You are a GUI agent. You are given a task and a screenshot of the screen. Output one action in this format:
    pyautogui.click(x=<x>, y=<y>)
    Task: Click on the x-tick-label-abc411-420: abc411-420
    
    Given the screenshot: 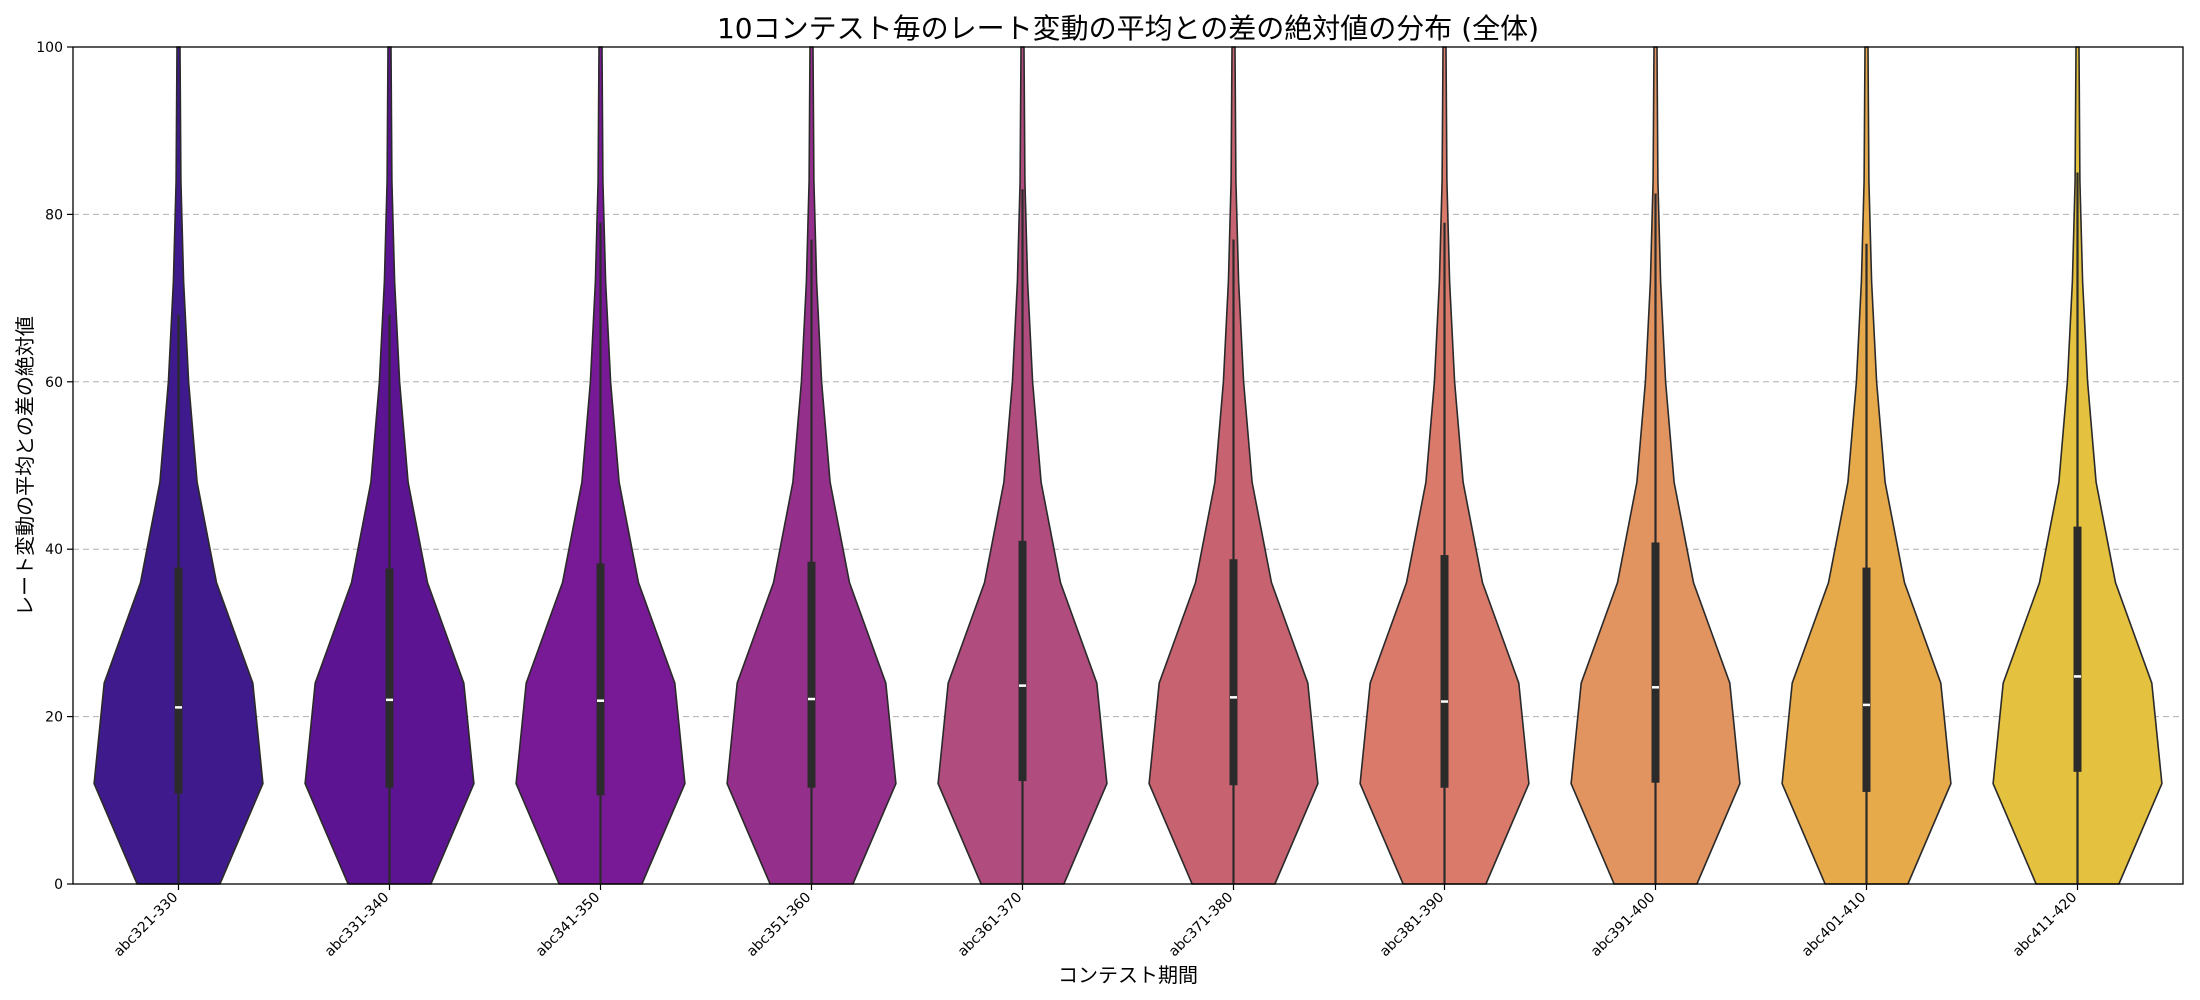 What is the action you would take?
    pyautogui.click(x=2045, y=925)
    